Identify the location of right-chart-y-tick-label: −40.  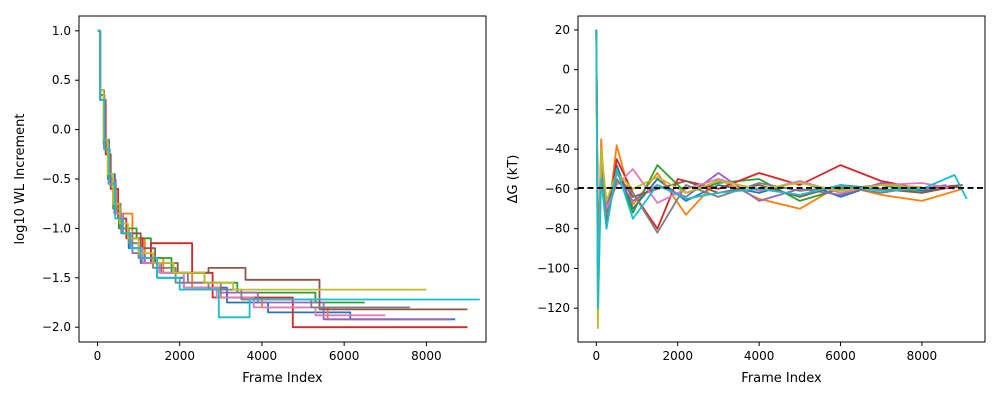
(557, 149).